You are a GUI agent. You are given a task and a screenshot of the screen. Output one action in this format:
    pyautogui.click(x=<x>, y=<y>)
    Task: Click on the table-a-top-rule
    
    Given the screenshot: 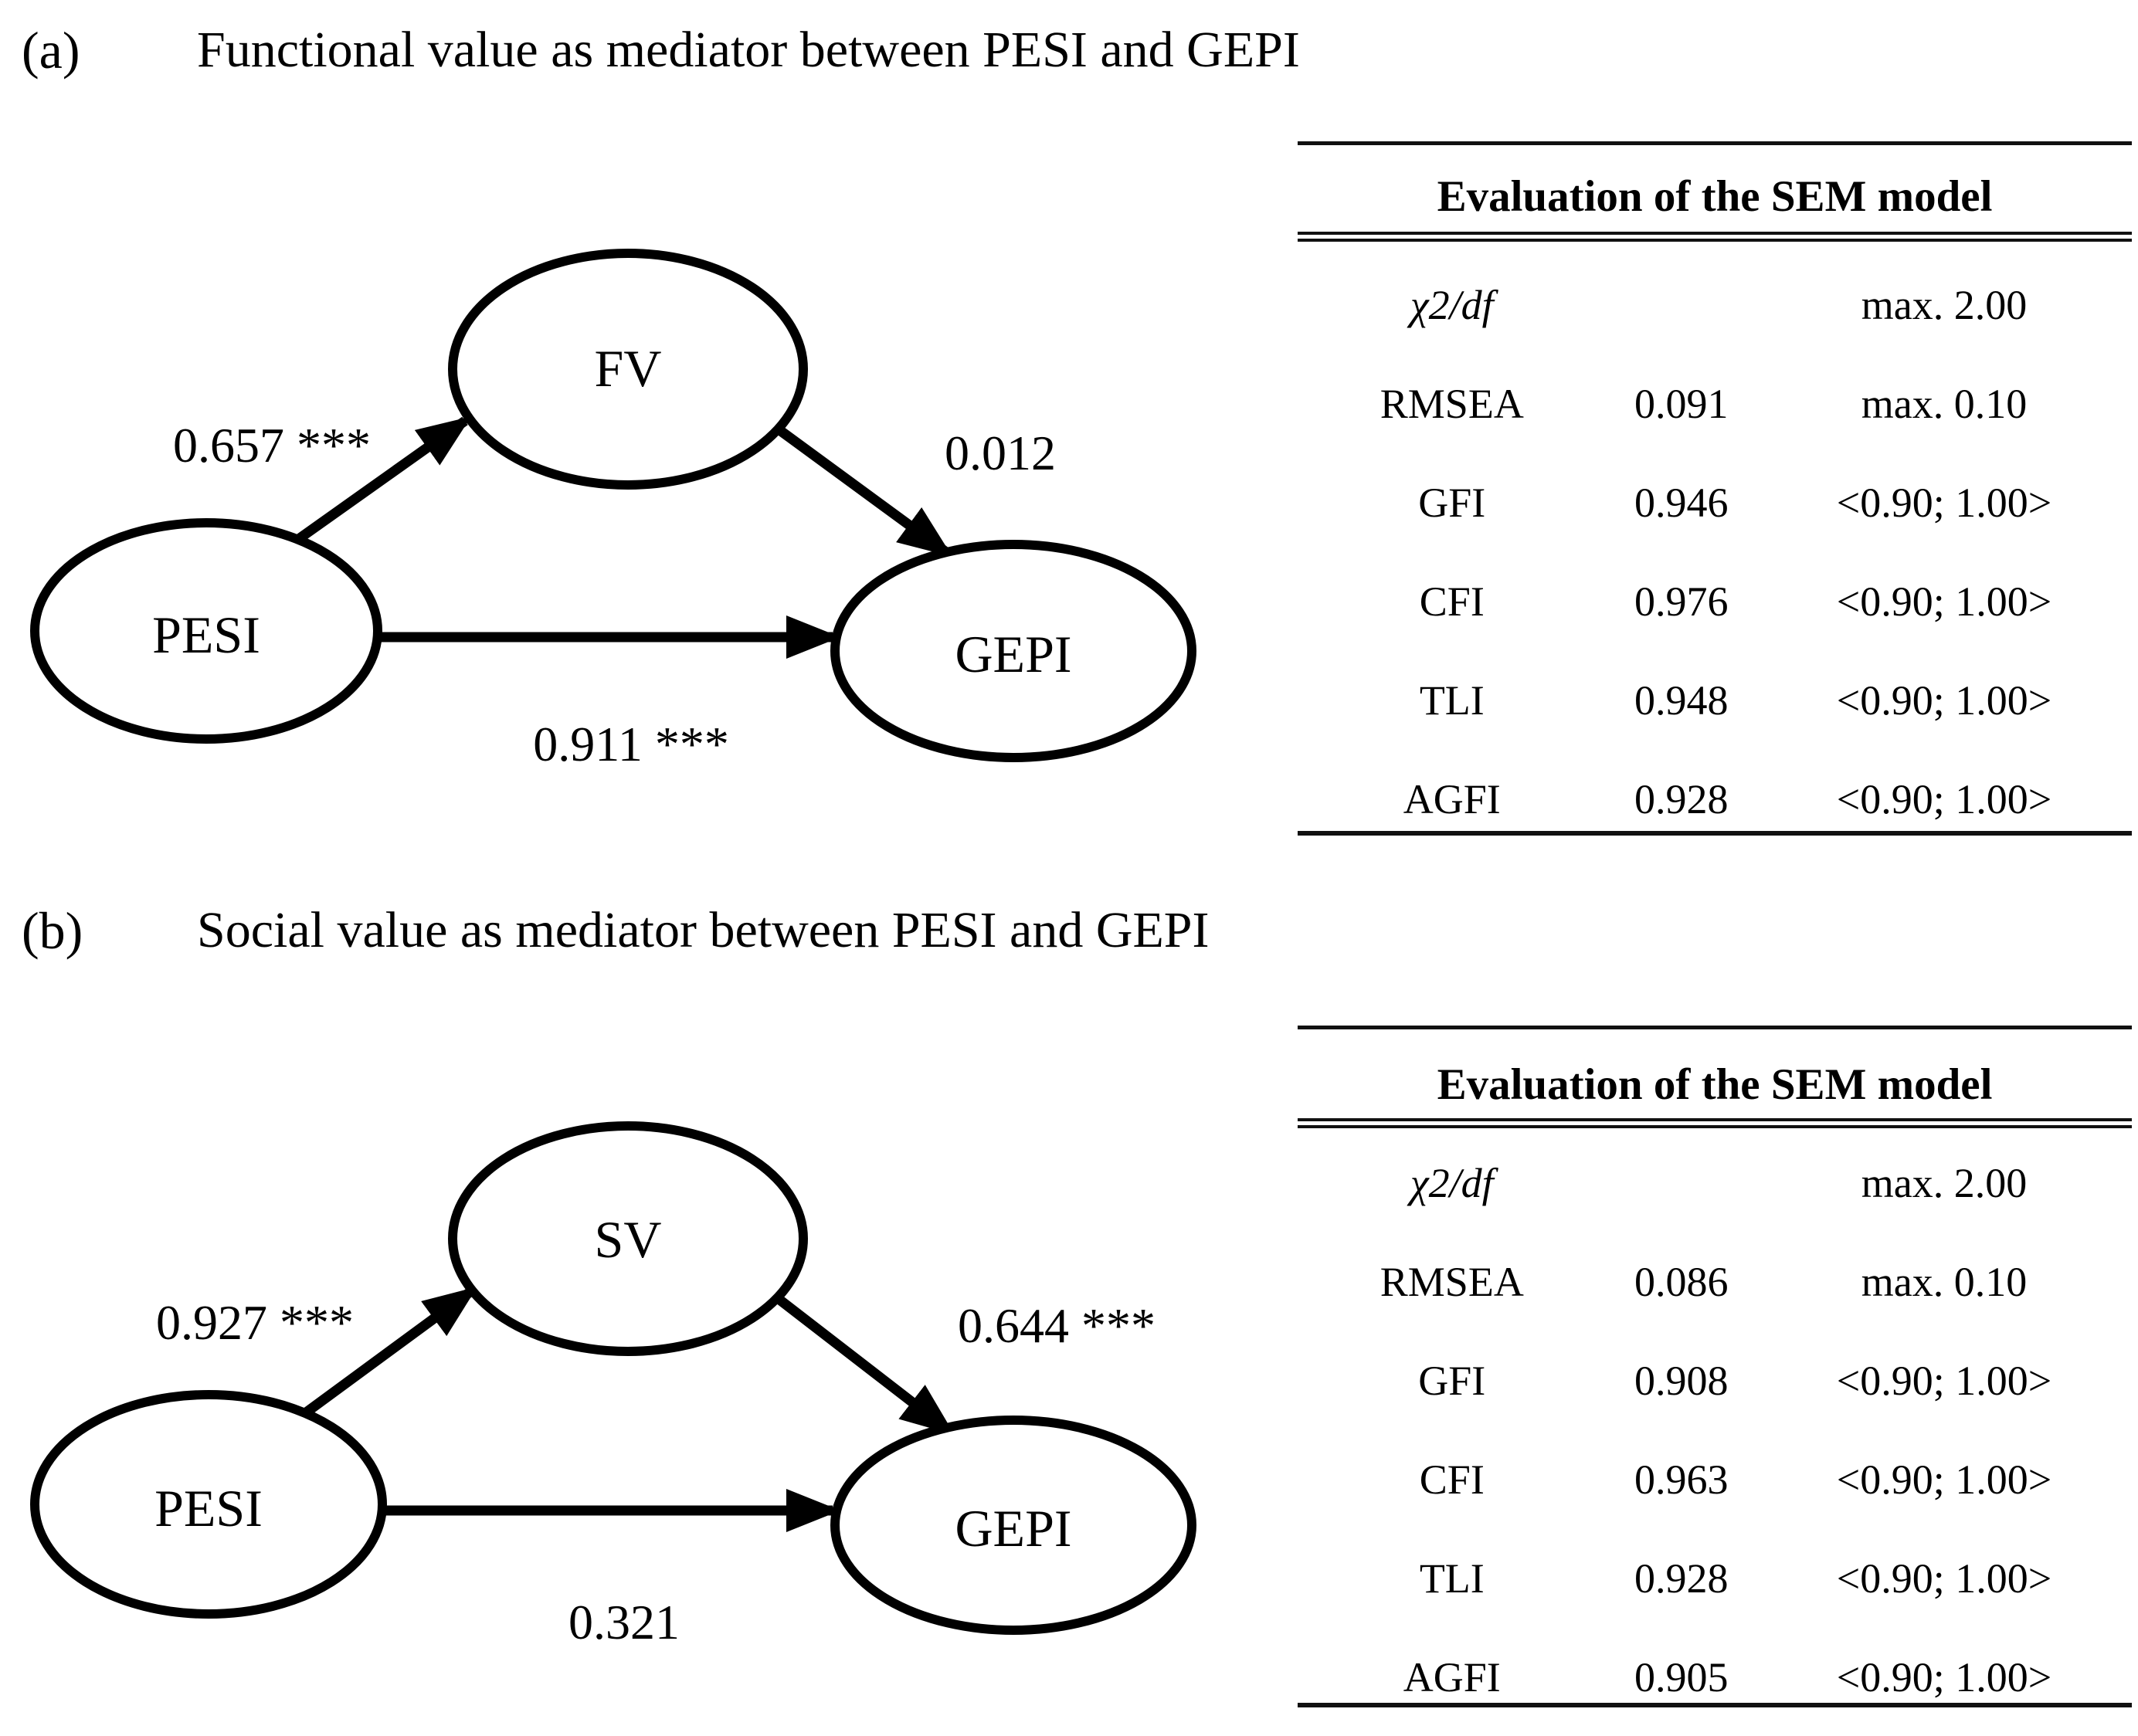 What is the action you would take?
    pyautogui.click(x=1715, y=143)
    